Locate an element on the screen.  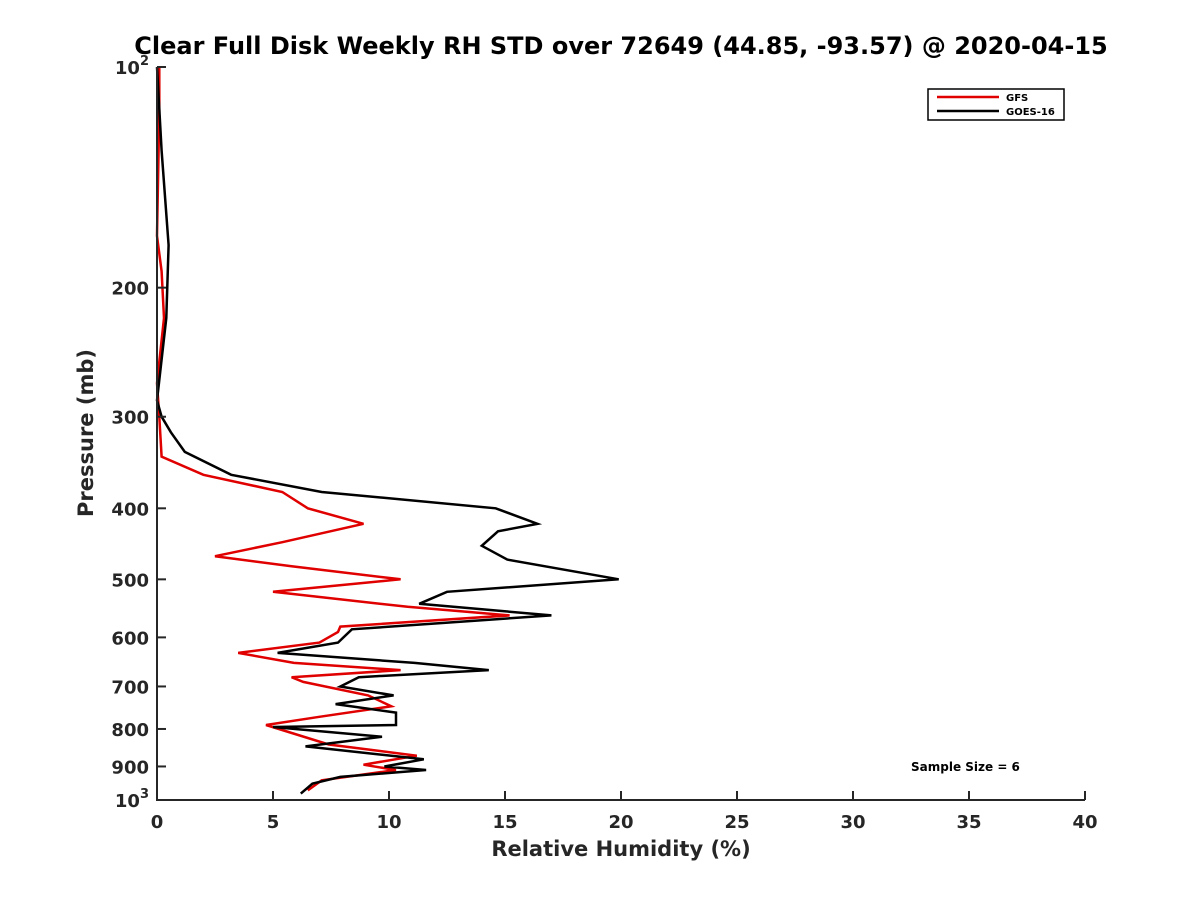
y-tick-label: 10³ is located at coordinates (132, 799).